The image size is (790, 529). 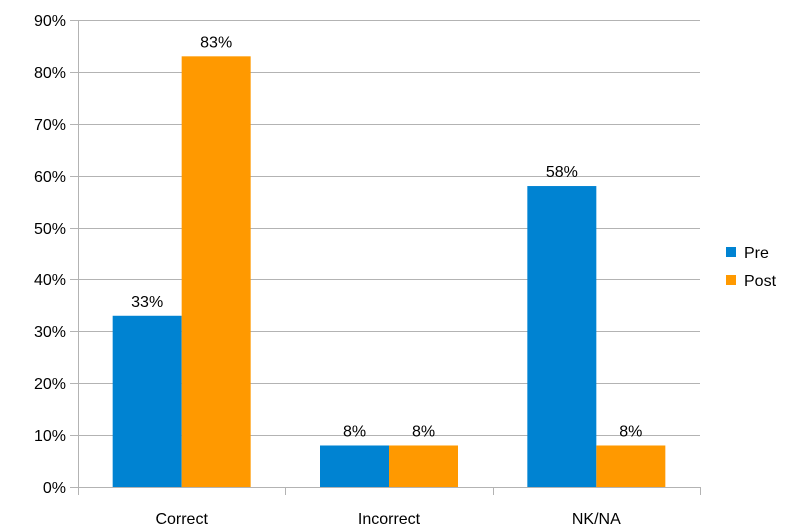 I want to click on legend-label-pre: Pre, so click(x=756, y=253).